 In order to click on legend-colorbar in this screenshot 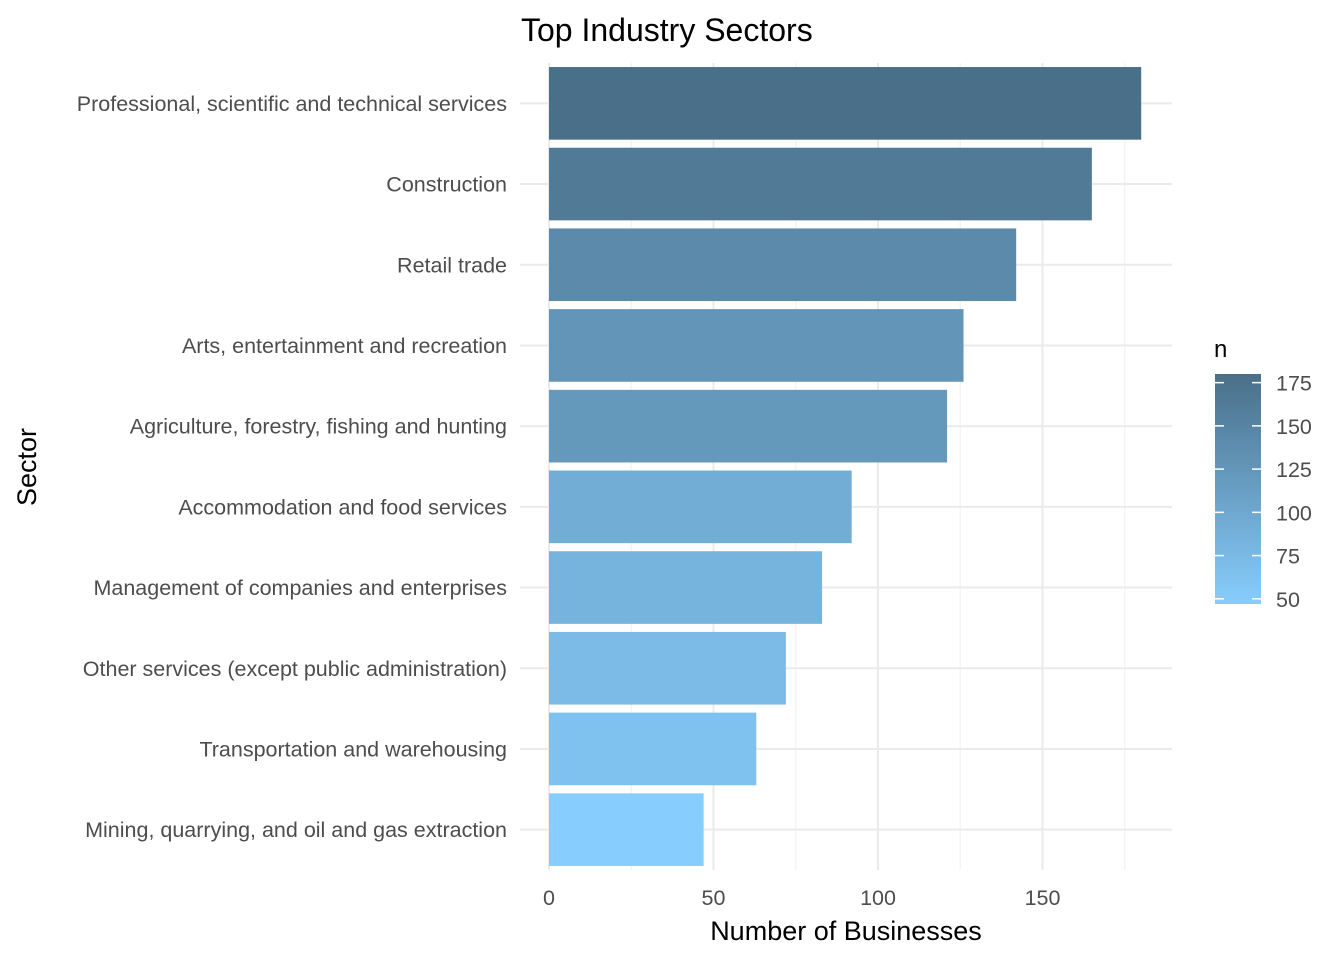, I will do `click(1238, 489)`.